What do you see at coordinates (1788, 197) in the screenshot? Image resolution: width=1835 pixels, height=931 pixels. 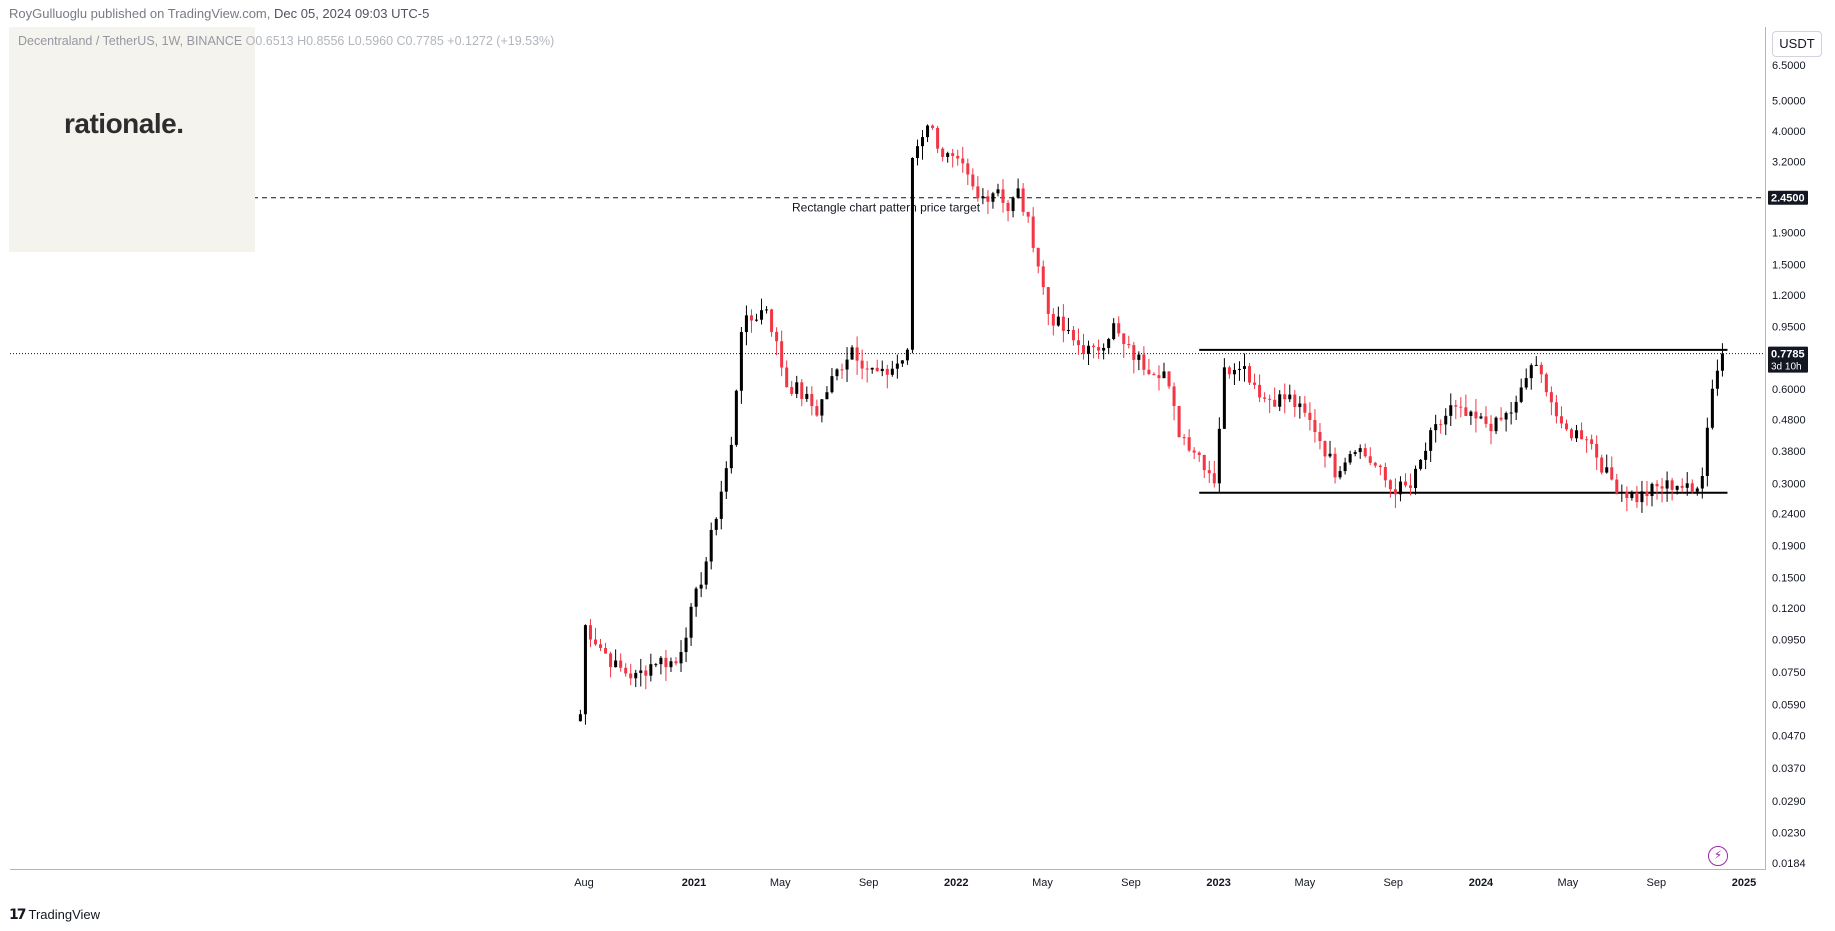 I see `target-price-label: 2.4500` at bounding box center [1788, 197].